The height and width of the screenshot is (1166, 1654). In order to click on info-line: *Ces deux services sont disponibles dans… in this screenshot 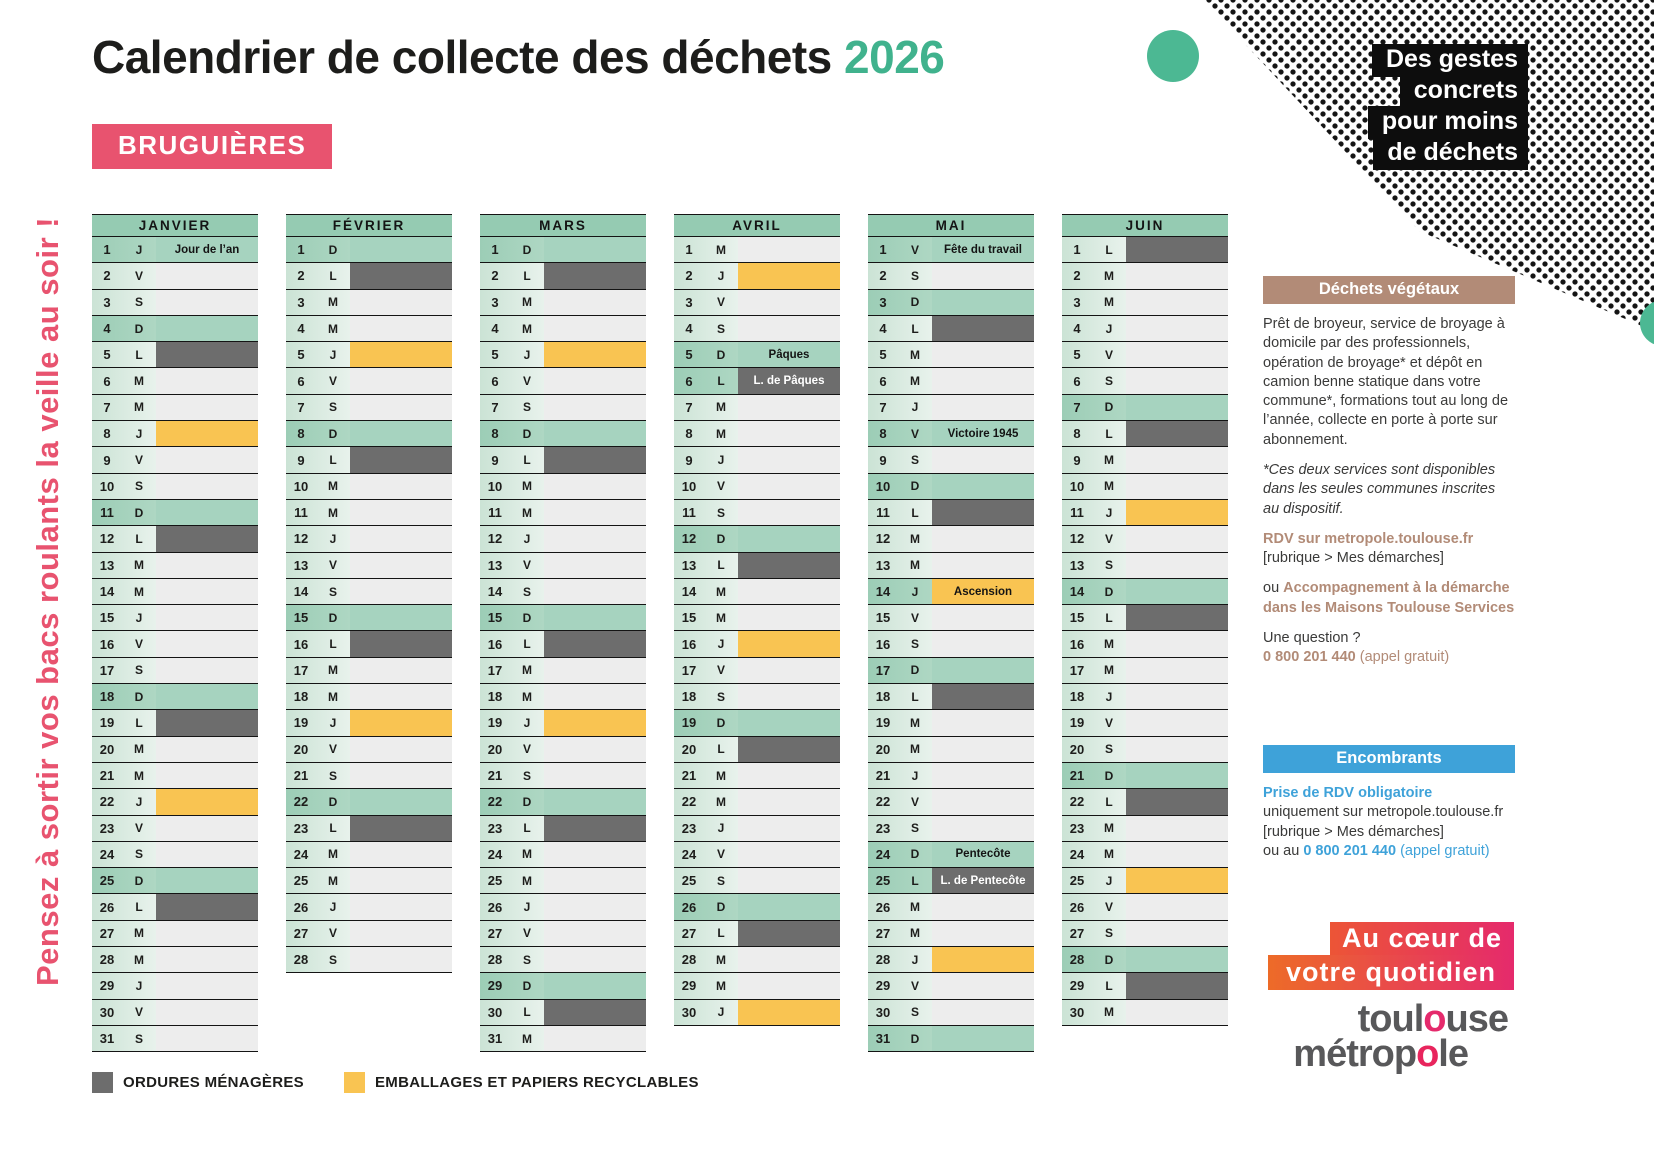, I will do `click(1389, 490)`.